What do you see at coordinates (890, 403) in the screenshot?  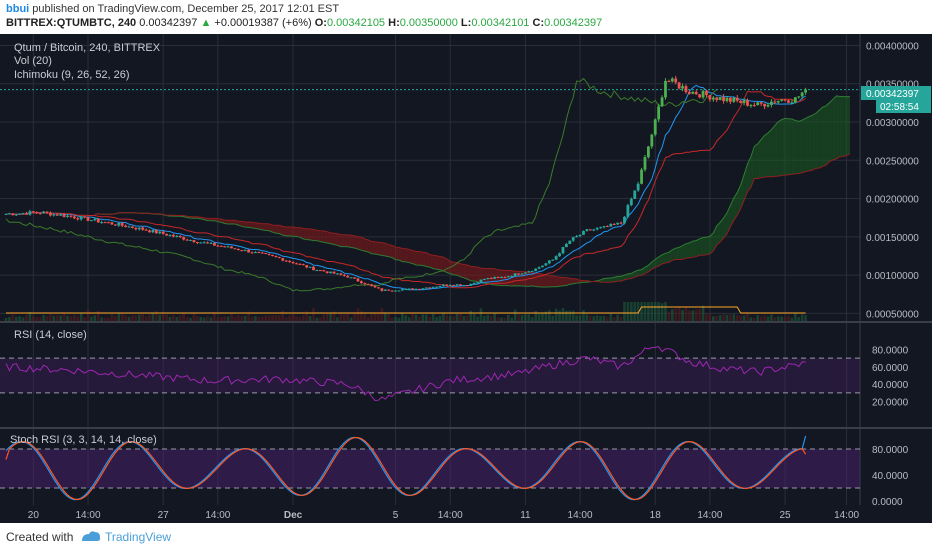 I see `rsi-tick-label: 20.0000` at bounding box center [890, 403].